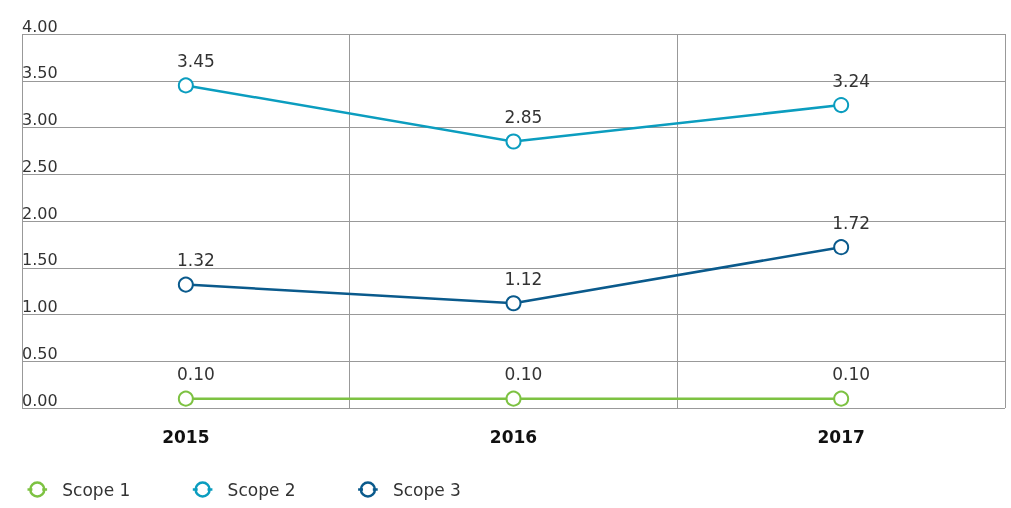 This screenshot has width=1011, height=508. I want to click on data-label: 3.45, so click(195, 60).